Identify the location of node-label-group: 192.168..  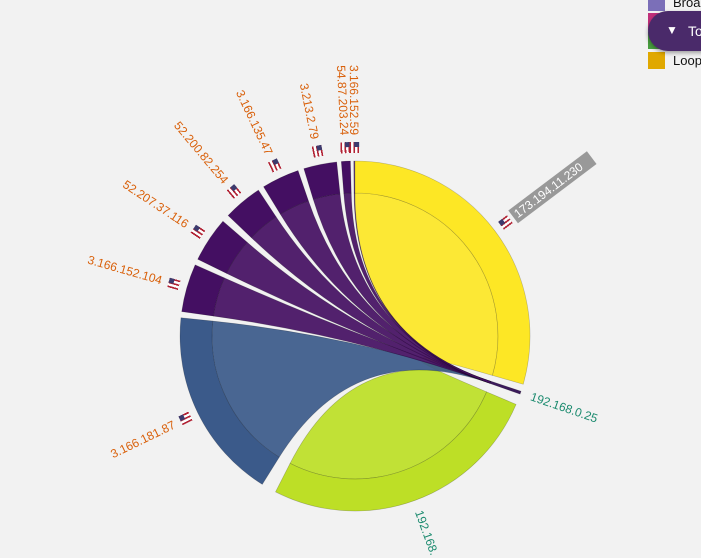
(426, 532).